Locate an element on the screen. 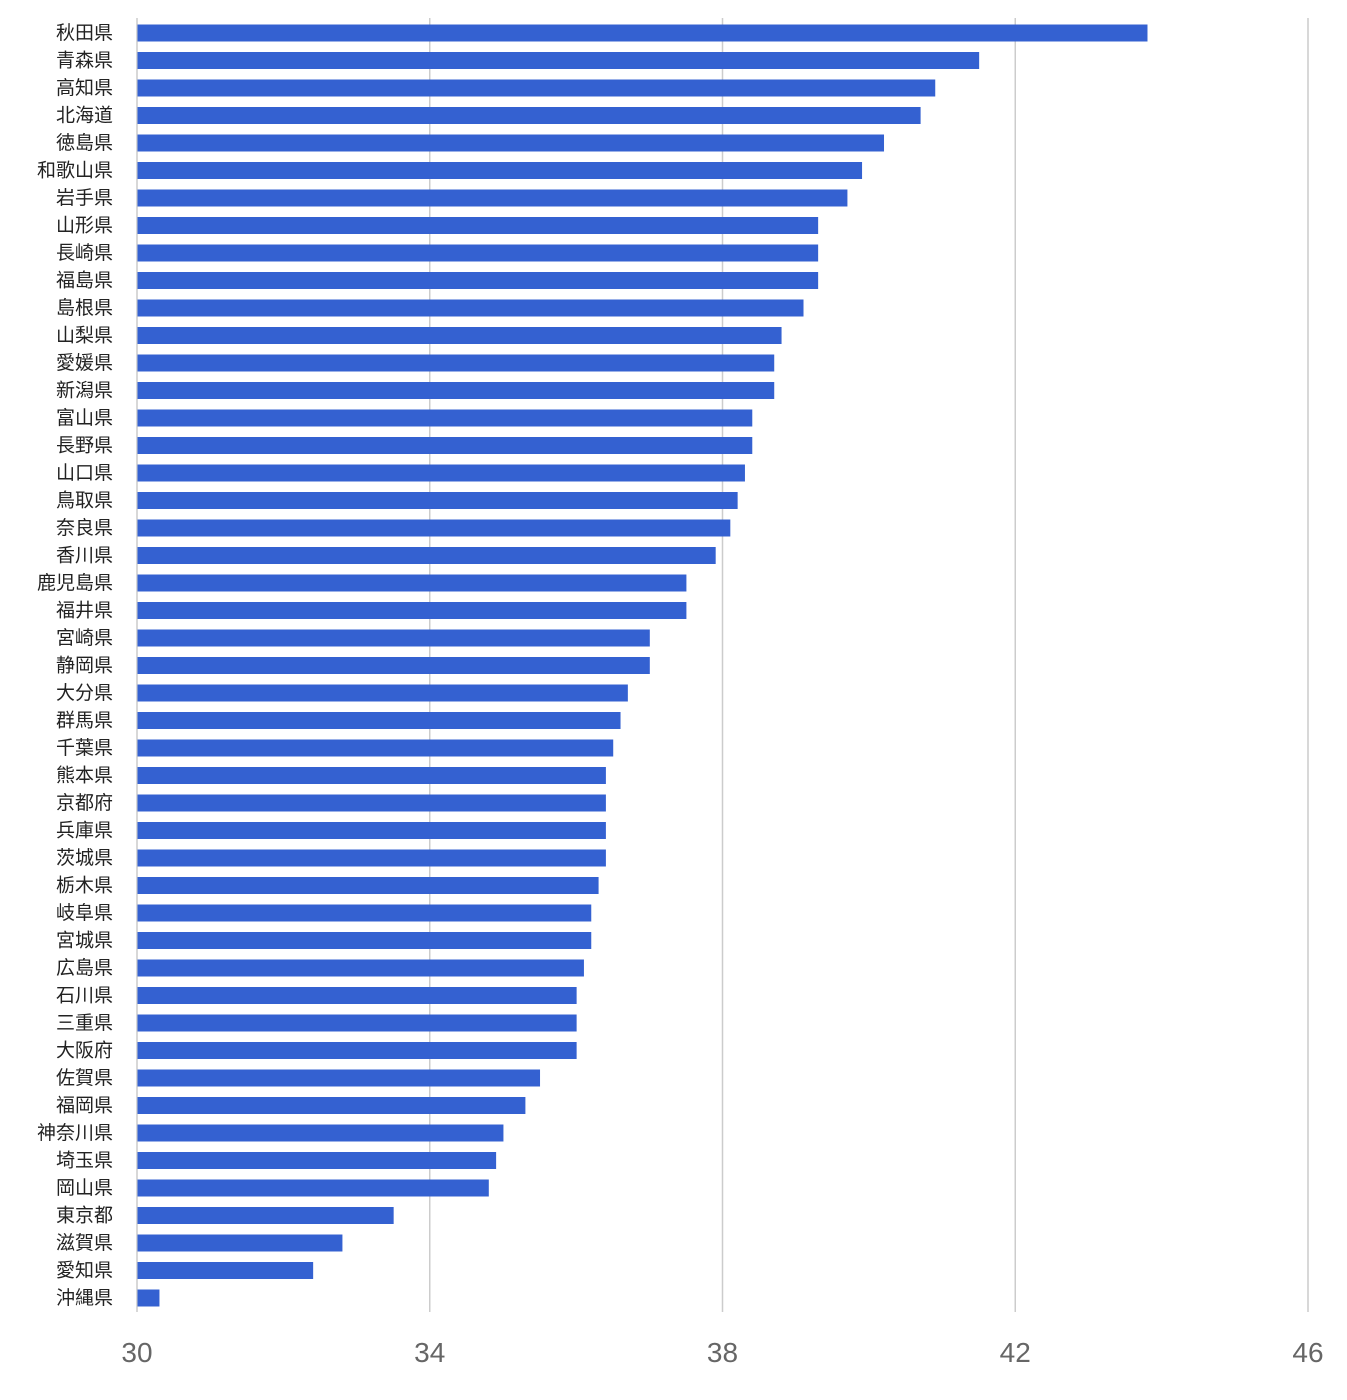 The height and width of the screenshot is (1400, 1347). category-label: 静岡県 is located at coordinates (84, 666).